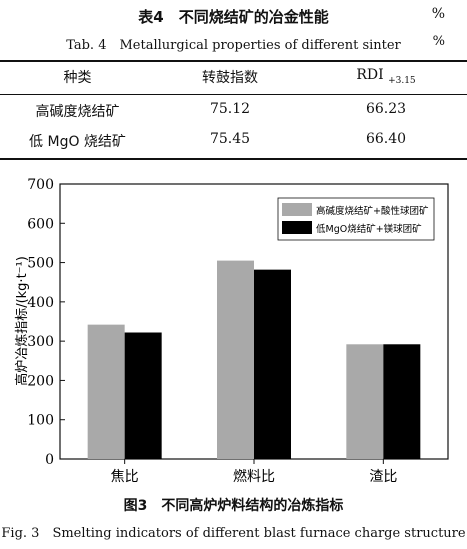 The width and height of the screenshot is (467, 549). I want to click on table-title: 表4 不同烧结矿的冶金性能 %, so click(233, 18).